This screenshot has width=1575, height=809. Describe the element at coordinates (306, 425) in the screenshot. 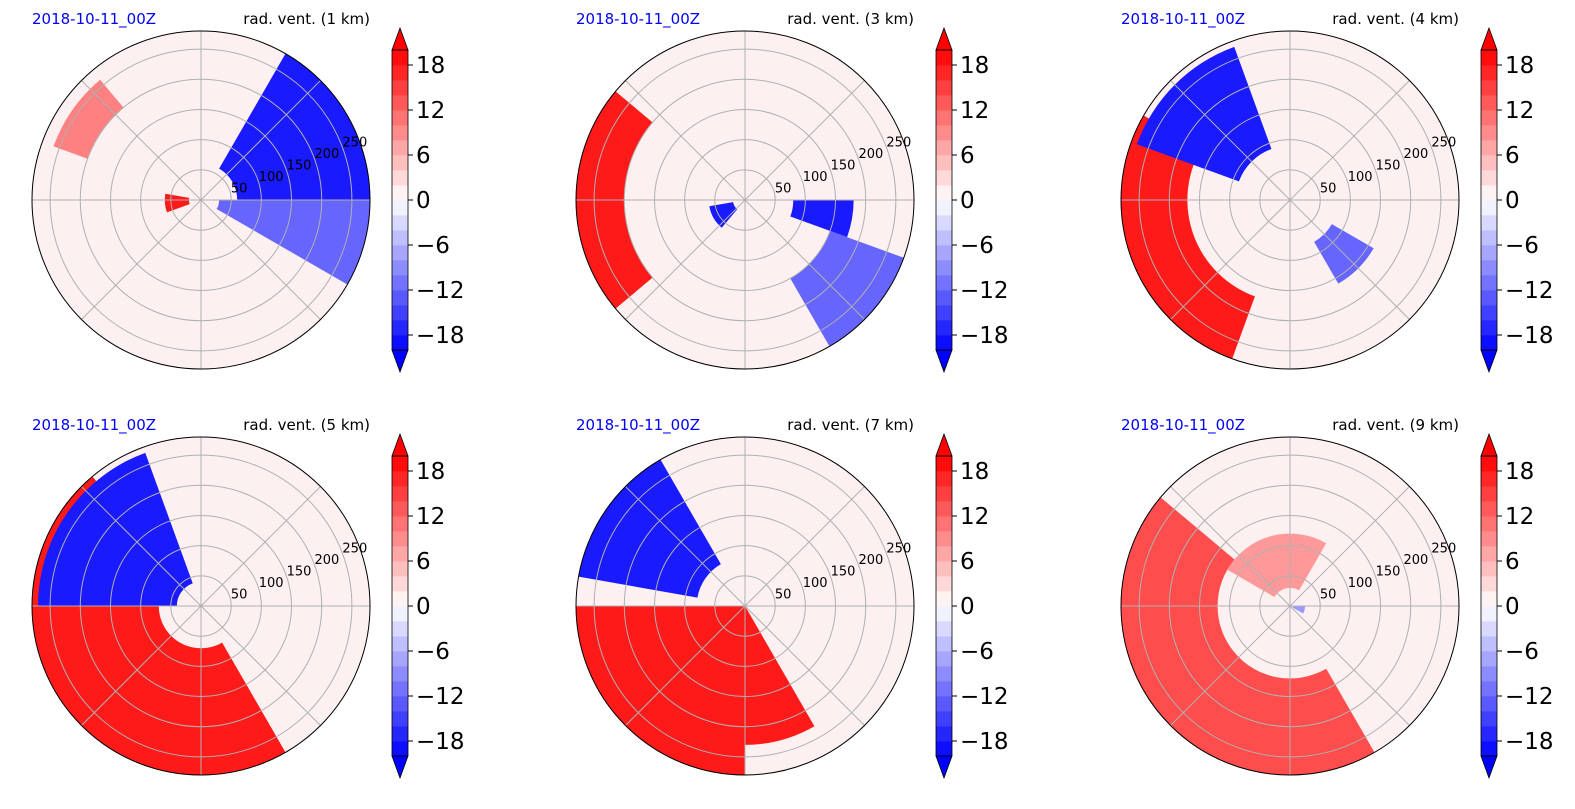

I see `panel-title: rad. vent. (5 km)` at that location.